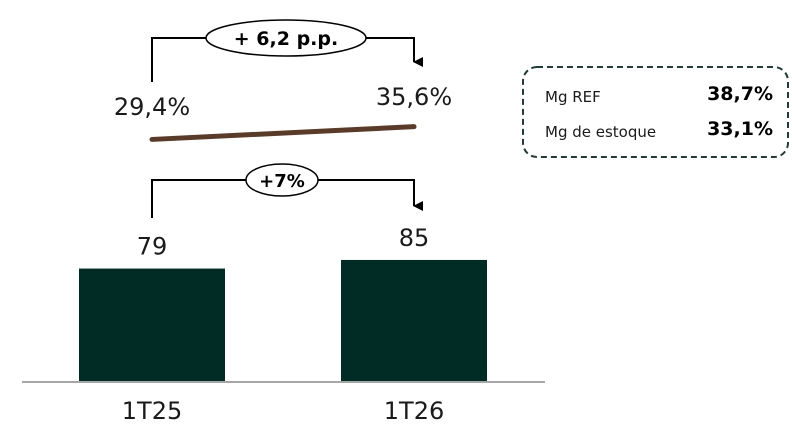 The width and height of the screenshot is (792, 424). Describe the element at coordinates (152, 325) in the screenshot. I see `revenue-bar-1t25` at that location.